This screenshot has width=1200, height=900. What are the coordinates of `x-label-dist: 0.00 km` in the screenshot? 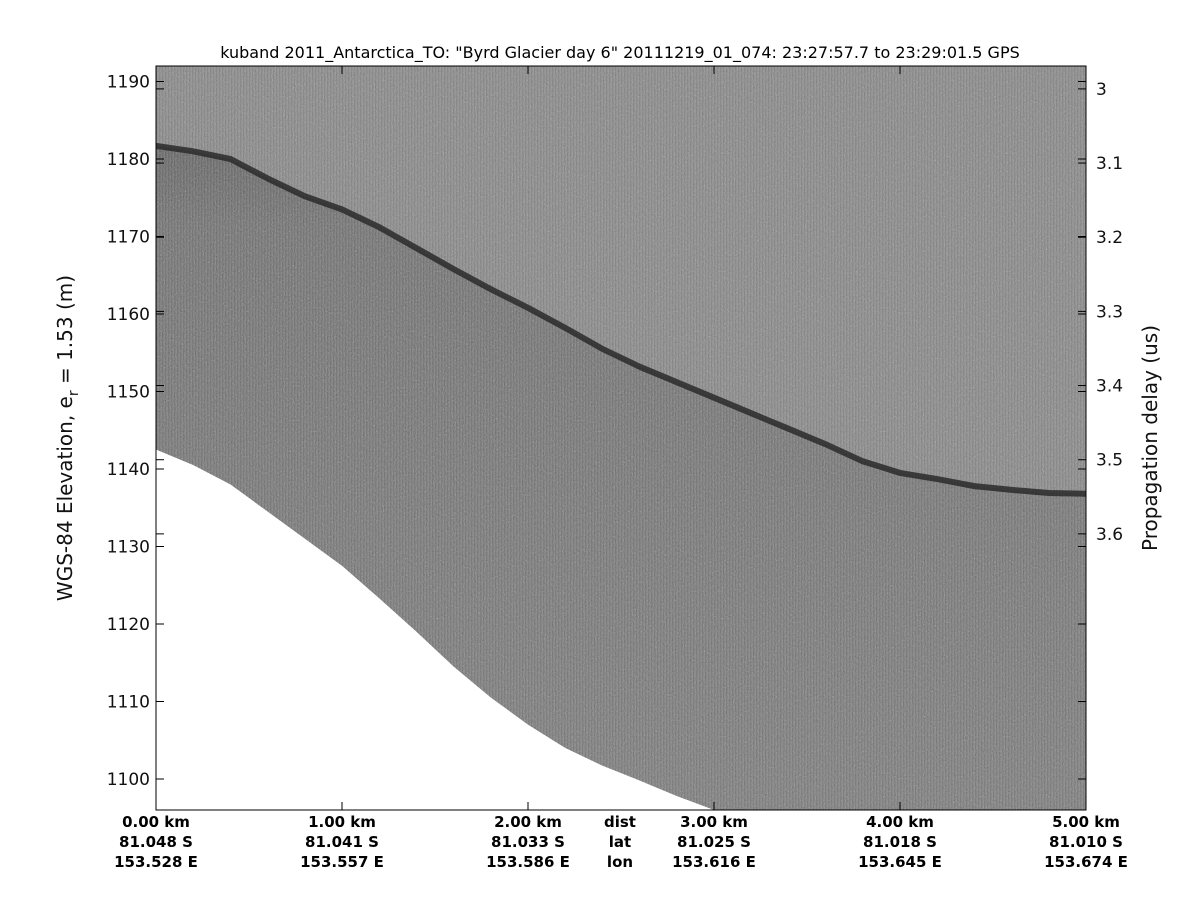 It's located at (156, 822).